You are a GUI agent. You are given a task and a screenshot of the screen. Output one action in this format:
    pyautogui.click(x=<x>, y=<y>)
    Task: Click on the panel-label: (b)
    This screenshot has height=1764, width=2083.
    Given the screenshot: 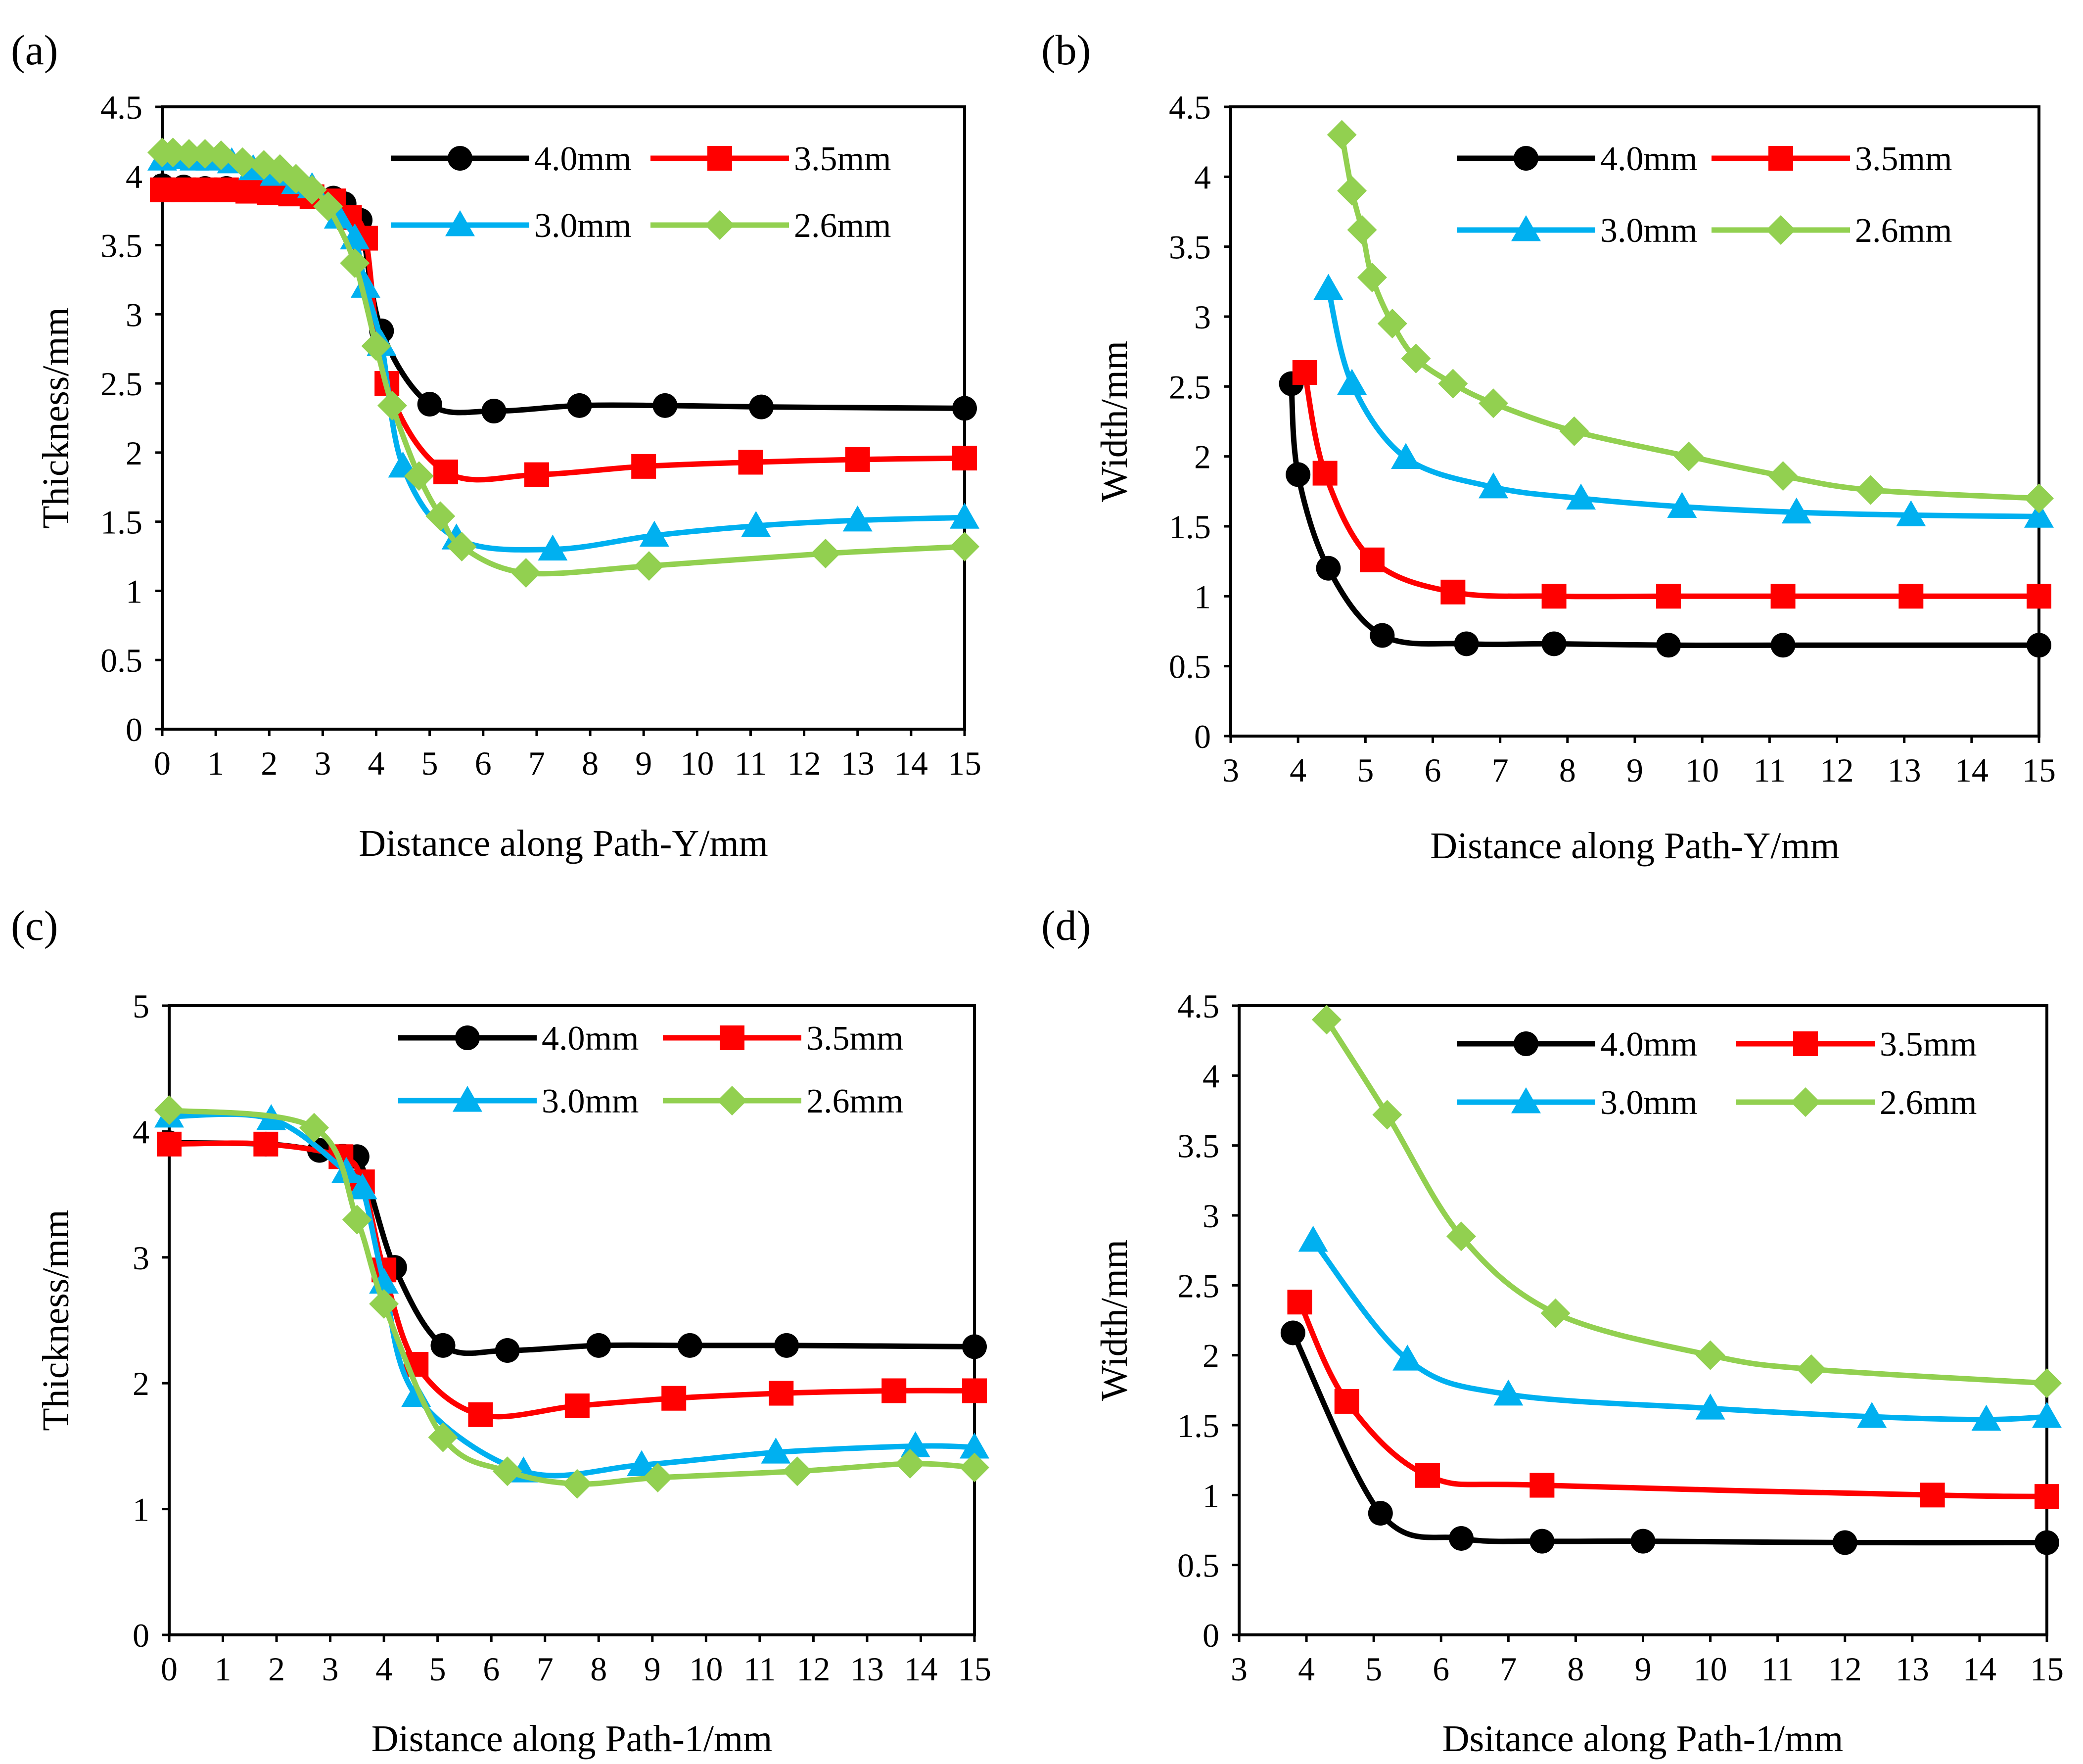 What is the action you would take?
    pyautogui.click(x=1066, y=50)
    